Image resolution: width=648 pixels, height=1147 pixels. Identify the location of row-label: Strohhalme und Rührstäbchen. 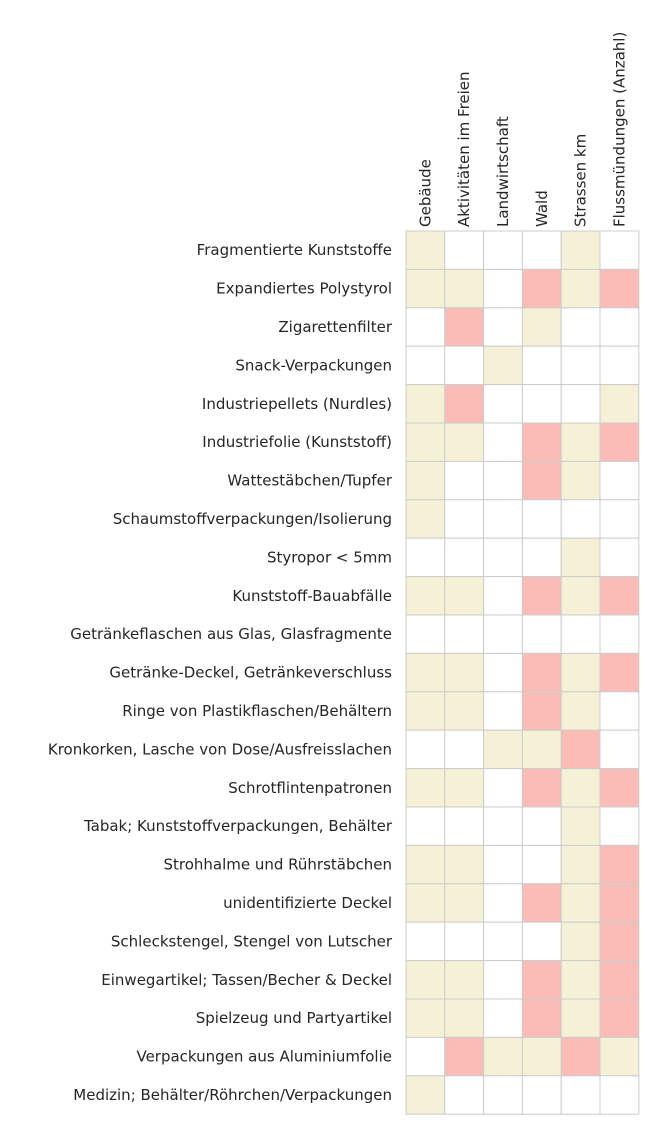
(277, 865).